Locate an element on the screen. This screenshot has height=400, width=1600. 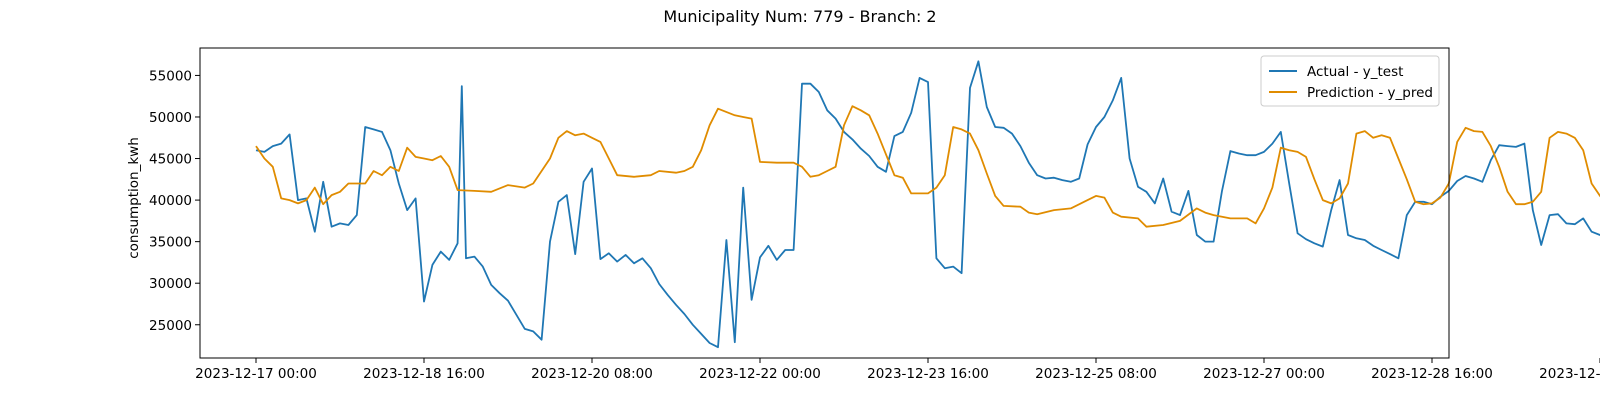
x-tick-label: 2023-12-17 00:00 is located at coordinates (256, 374).